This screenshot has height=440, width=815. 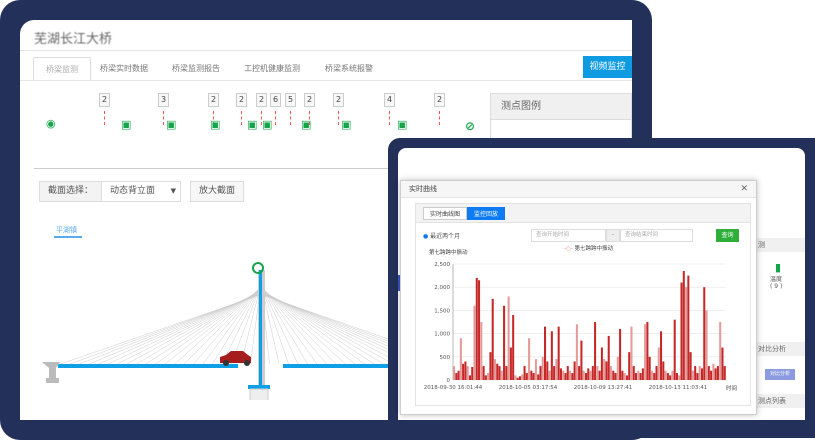 I want to click on sensor-count-box: 6, so click(x=275, y=100).